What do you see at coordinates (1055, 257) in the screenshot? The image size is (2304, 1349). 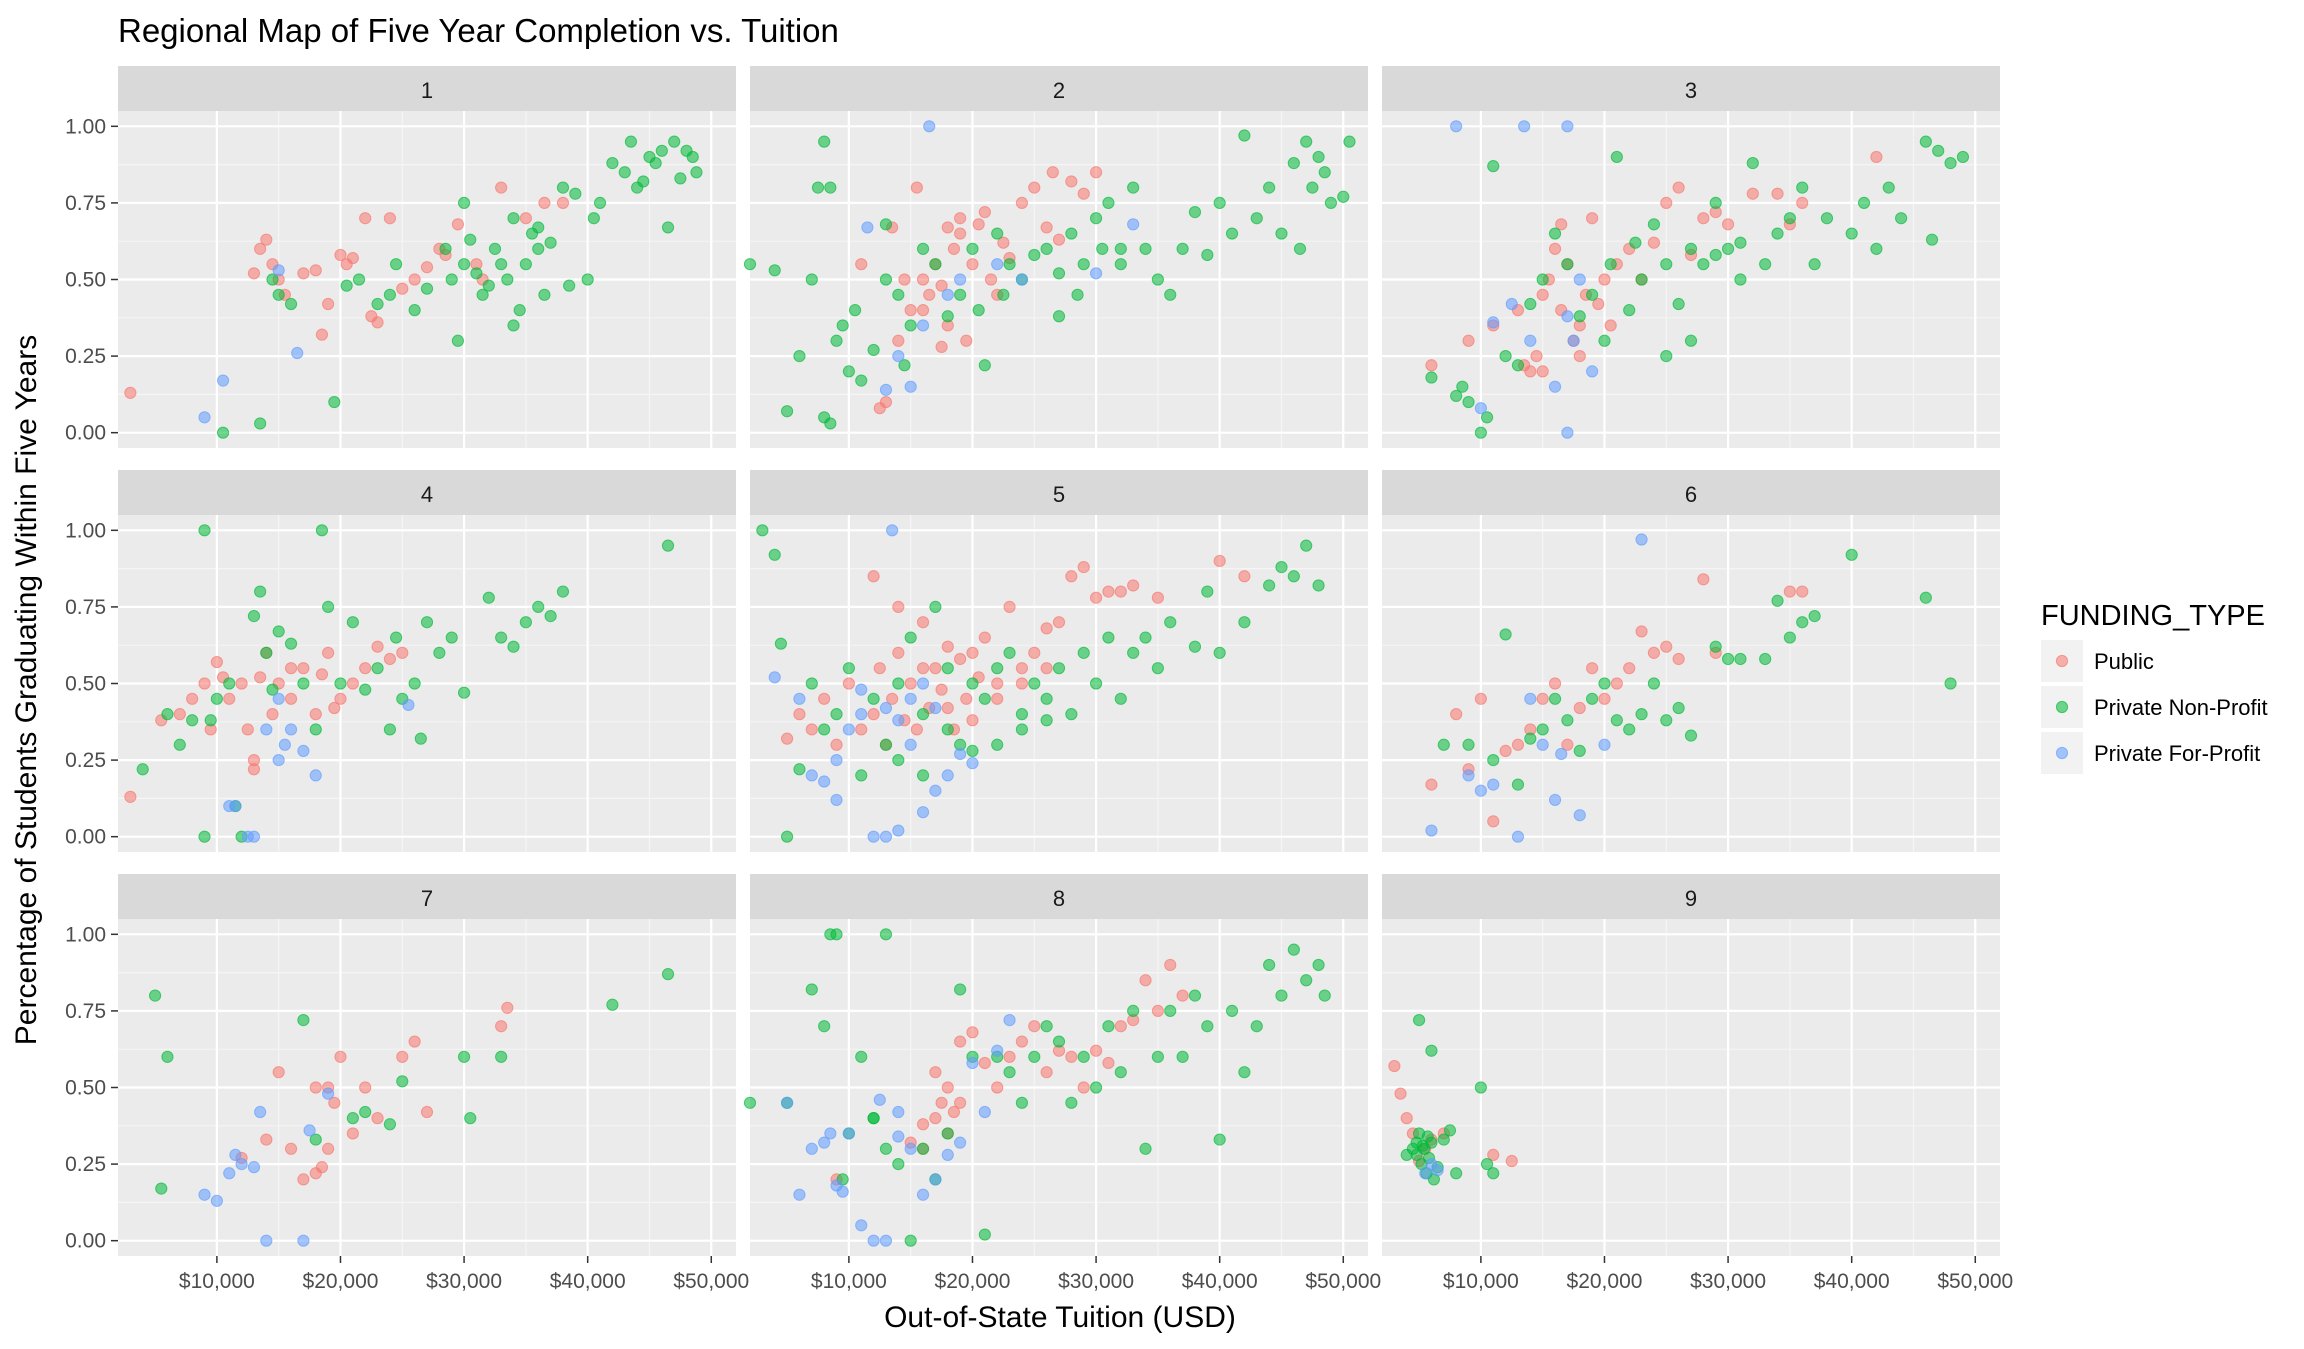 I see `facet-panel-2: 2` at bounding box center [1055, 257].